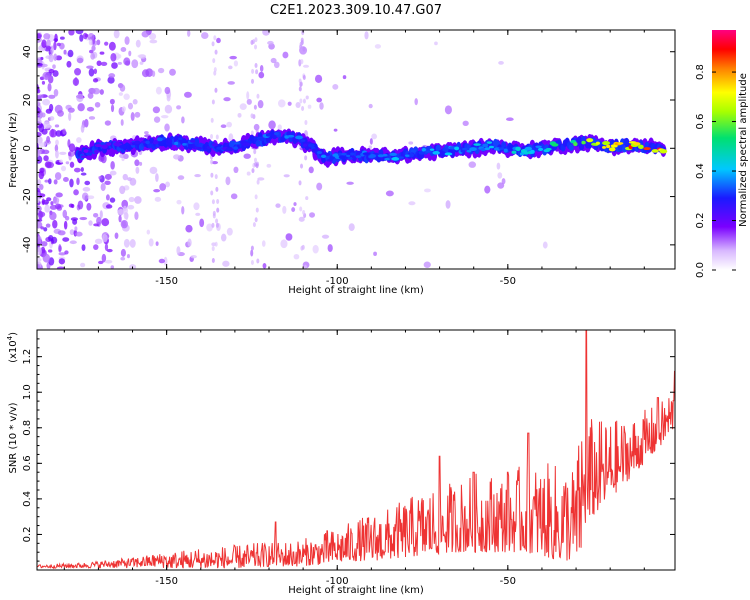 The height and width of the screenshot is (600, 750). Describe the element at coordinates (27, 100) in the screenshot. I see `y-tick-label: 20` at that location.